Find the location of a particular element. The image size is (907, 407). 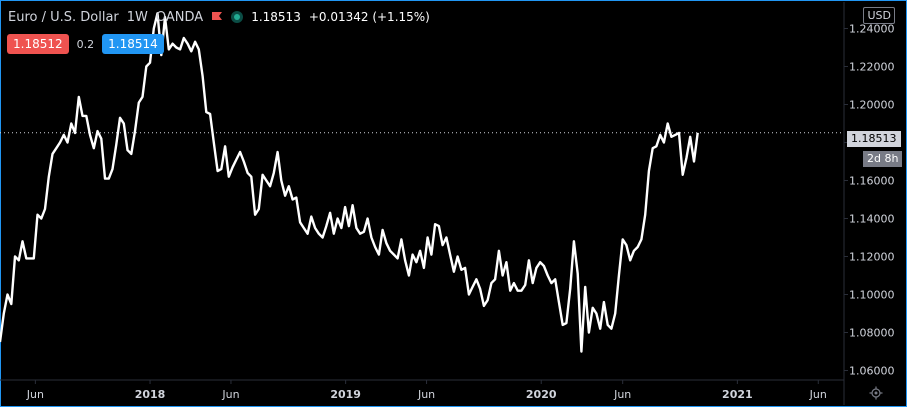

spread-value: 0.2 is located at coordinates (85, 44).